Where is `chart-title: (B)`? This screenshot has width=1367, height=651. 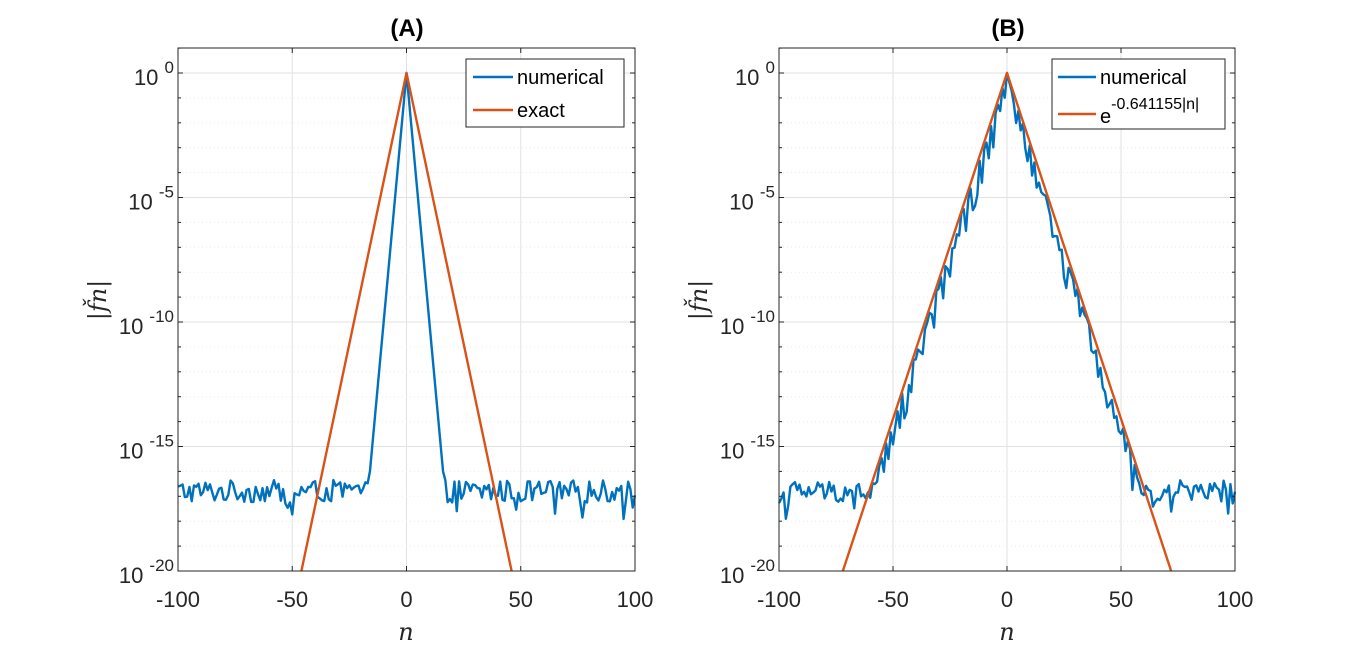 chart-title: (B) is located at coordinates (1007, 28).